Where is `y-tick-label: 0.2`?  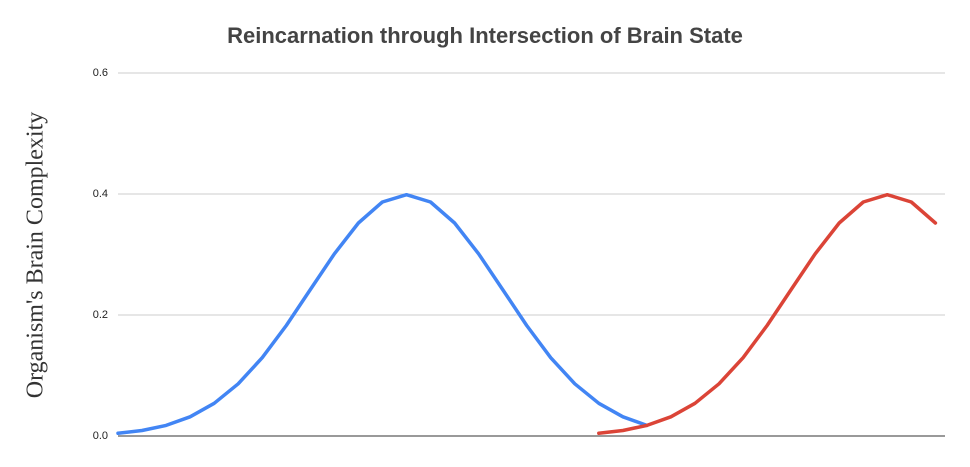 y-tick-label: 0.2 is located at coordinates (100, 315).